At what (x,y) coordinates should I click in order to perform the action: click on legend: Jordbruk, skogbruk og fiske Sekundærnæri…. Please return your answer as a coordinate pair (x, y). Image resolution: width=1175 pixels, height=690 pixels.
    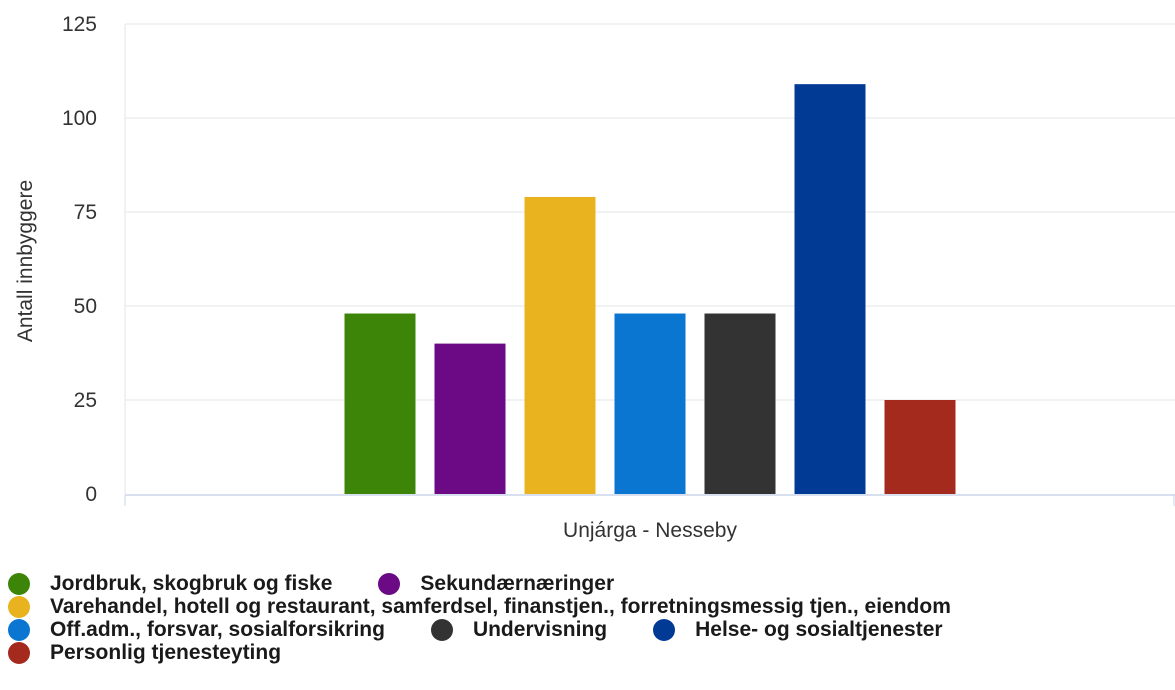
    Looking at the image, I should click on (591, 618).